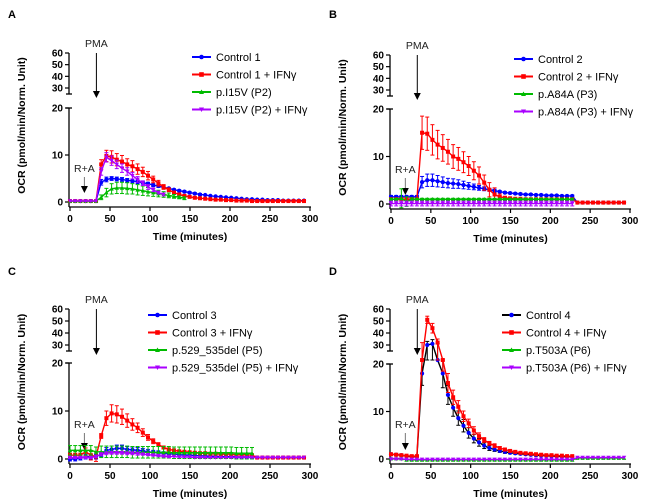 This screenshot has height=499, width=648. What do you see at coordinates (22, 382) in the screenshot?
I see `y-axis-title: OCR (pmol/min/Norm. Unit)` at bounding box center [22, 382].